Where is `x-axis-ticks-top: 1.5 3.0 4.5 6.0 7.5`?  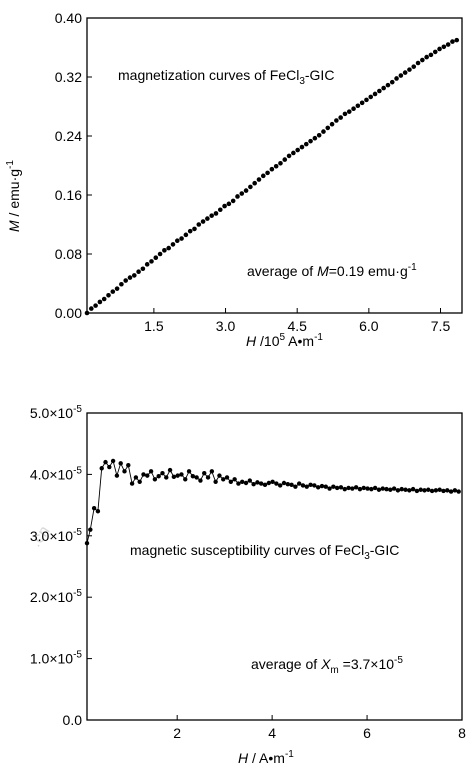
x-axis-ticks-top: 1.5 3.0 4.5 6.0 7.5 is located at coordinates (297, 321).